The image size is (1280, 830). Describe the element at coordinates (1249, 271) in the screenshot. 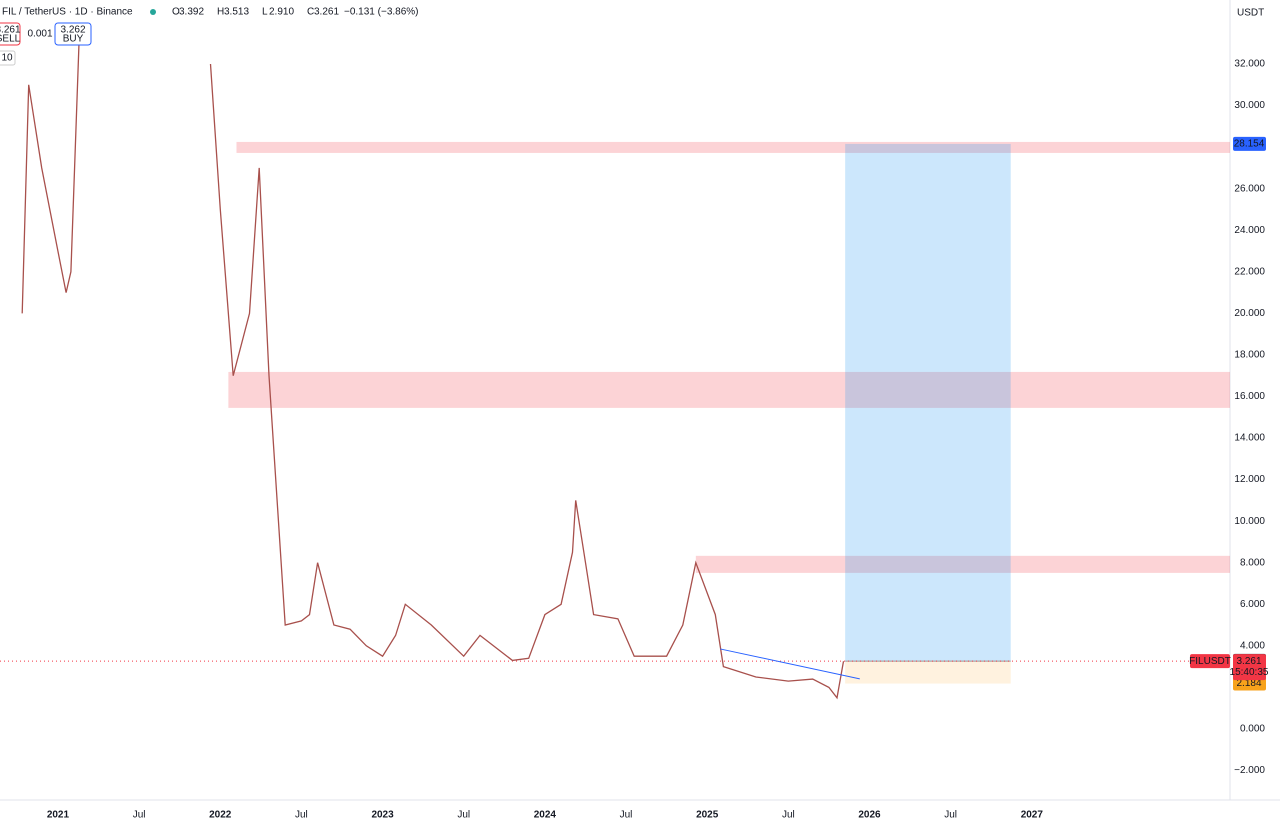

I see `price-tick-label: 22.000` at that location.